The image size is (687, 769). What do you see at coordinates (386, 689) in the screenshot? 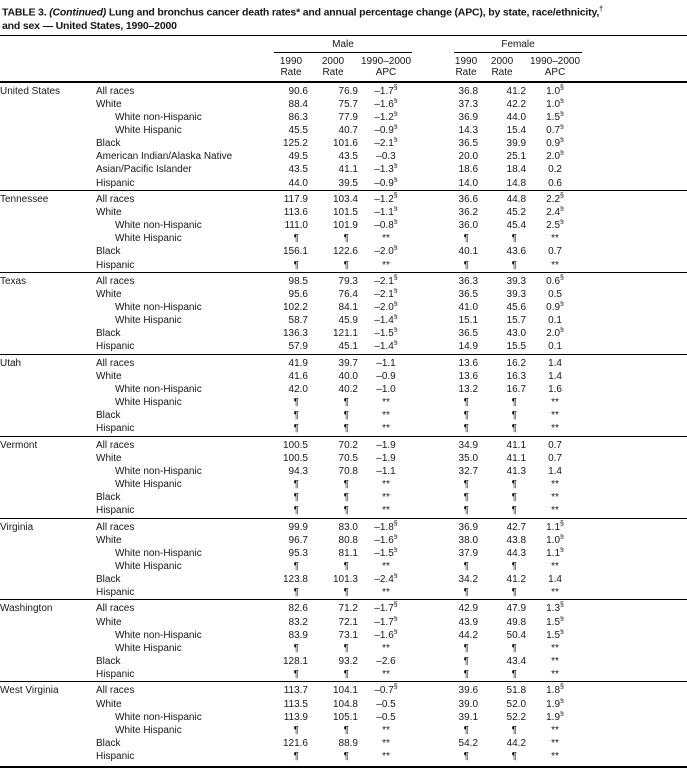
I see `apc-cell: –0.7§` at bounding box center [386, 689].